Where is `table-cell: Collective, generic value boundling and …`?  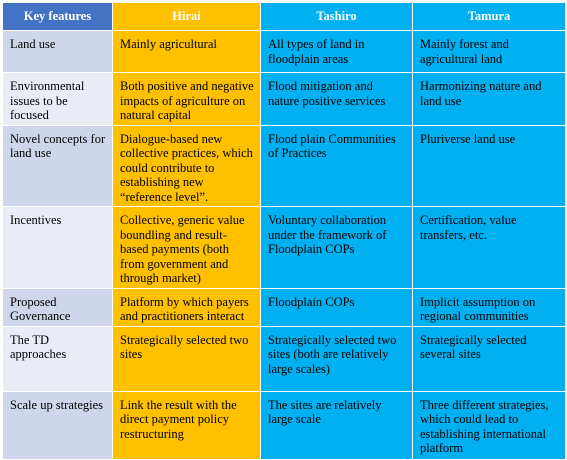
table-cell: Collective, generic value boundling and … is located at coordinates (186, 247).